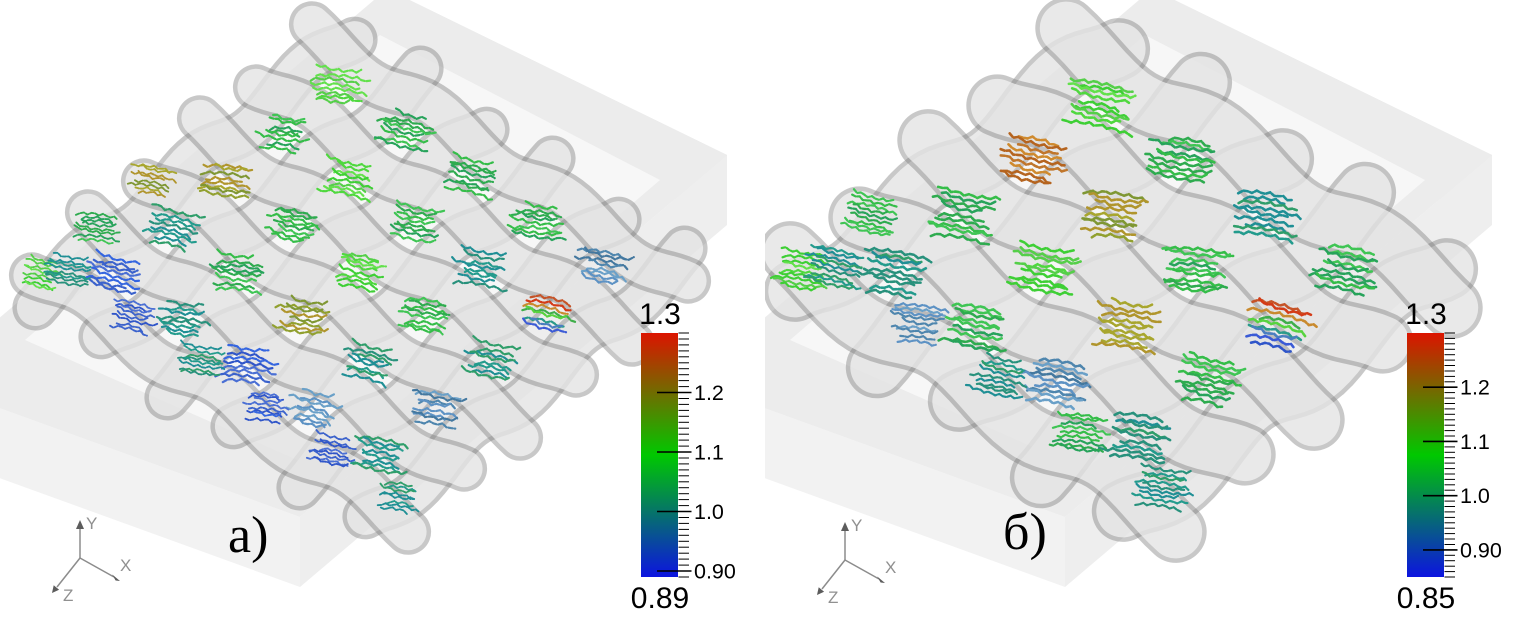  I want to click on colorbar-b: 1.3 1.2 1.1 1.0 0.90 0.85, so click(1447, 466).